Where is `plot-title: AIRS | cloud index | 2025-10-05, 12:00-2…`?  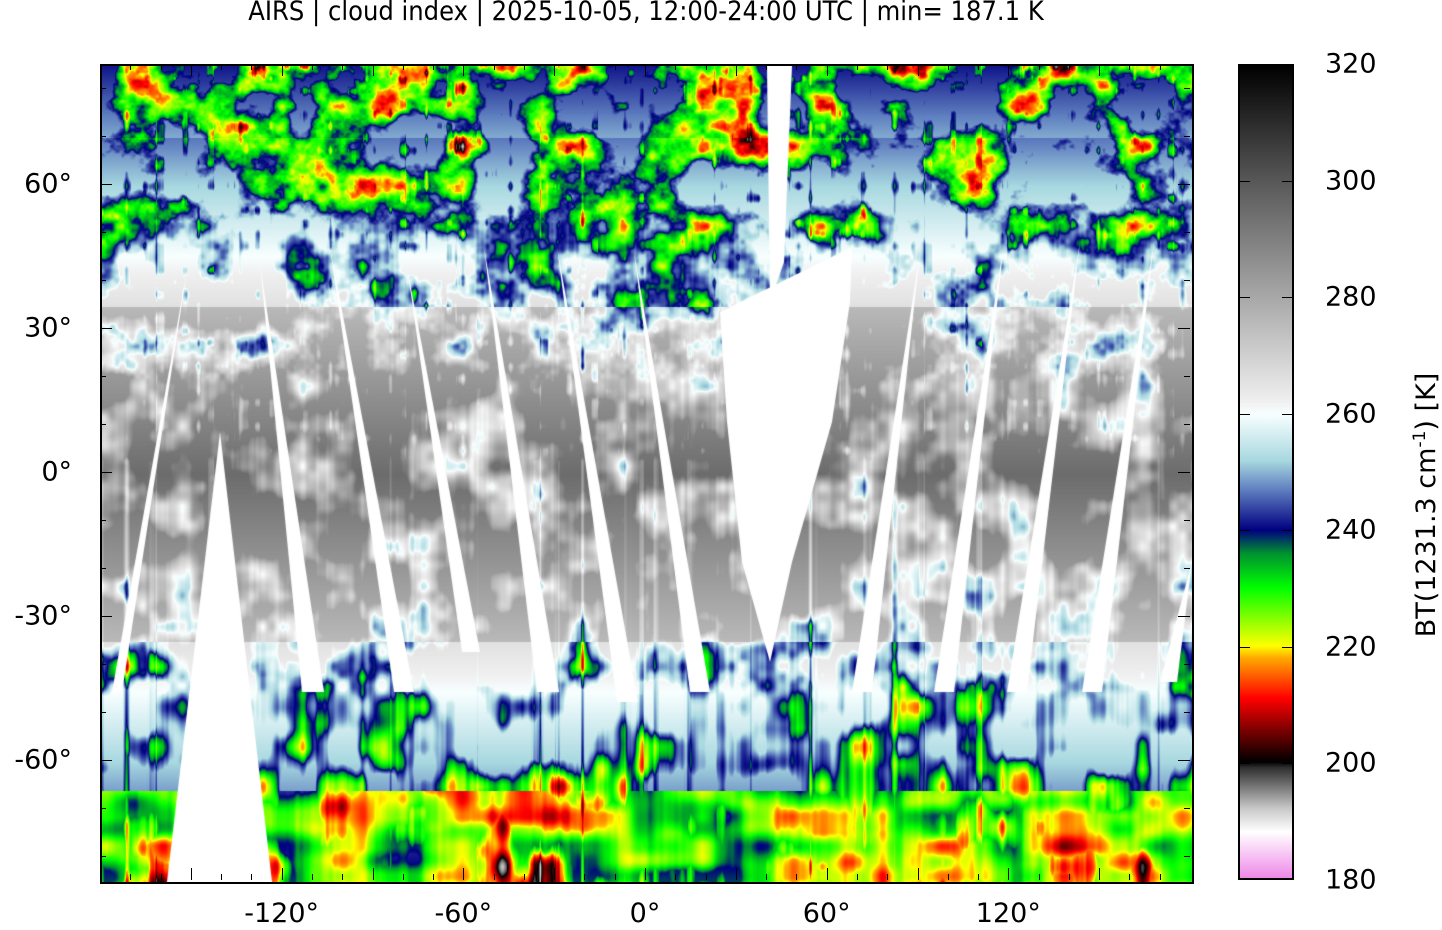 plot-title: AIRS | cloud index | 2025-10-05, 12:00-2… is located at coordinates (646, 13).